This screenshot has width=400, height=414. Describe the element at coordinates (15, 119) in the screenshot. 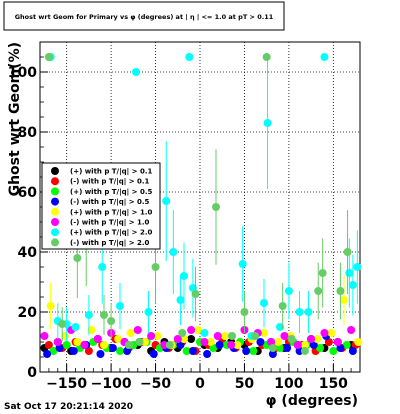

I see `y-axis-title: Ghost wrt Geom(%)` at that location.